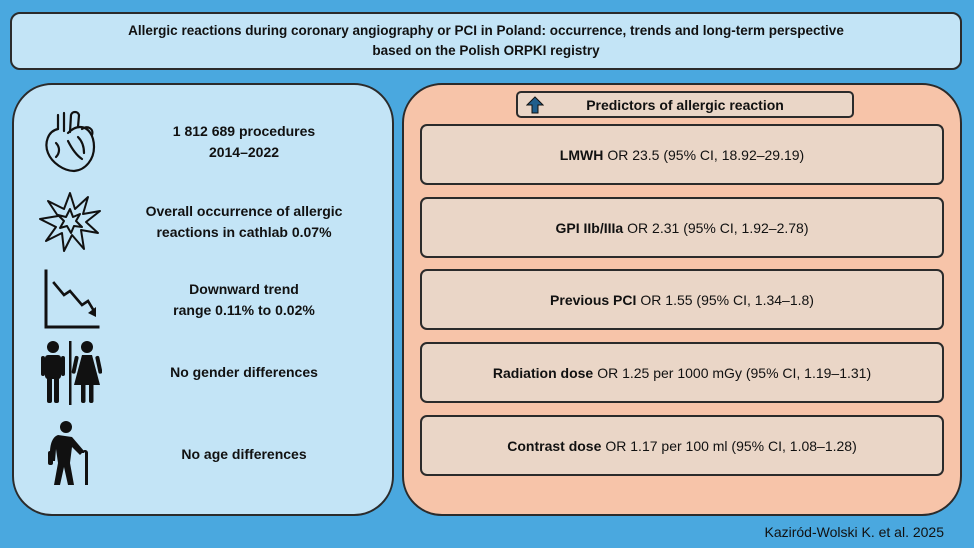  I want to click on finding-occurrence-line2: reactions in cathlab 0.07%, so click(244, 232).